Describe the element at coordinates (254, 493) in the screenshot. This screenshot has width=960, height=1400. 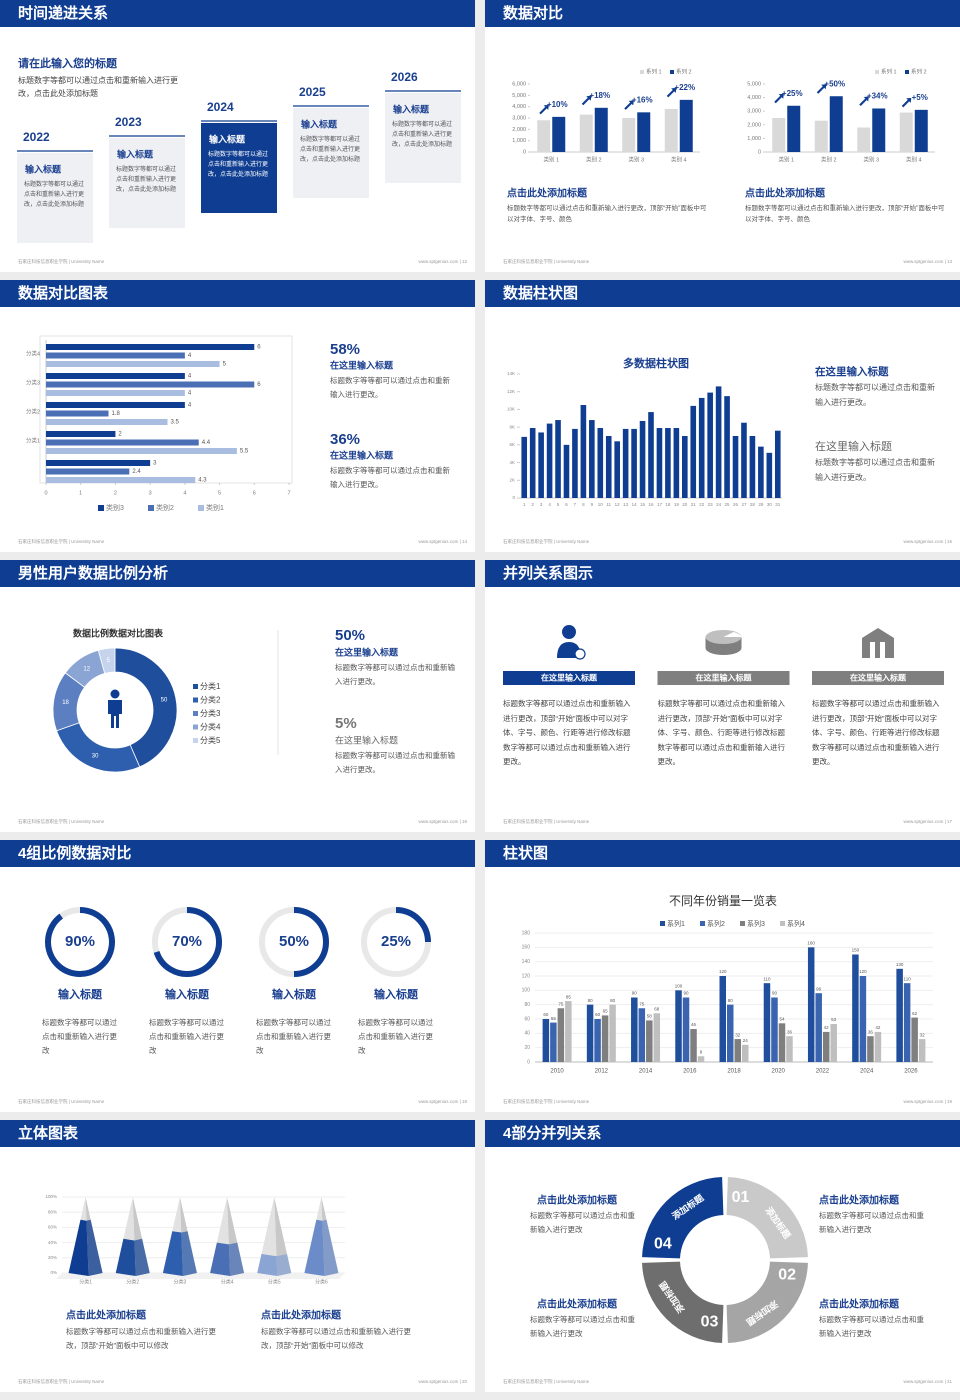
I see `x-tick-label: 6` at that location.